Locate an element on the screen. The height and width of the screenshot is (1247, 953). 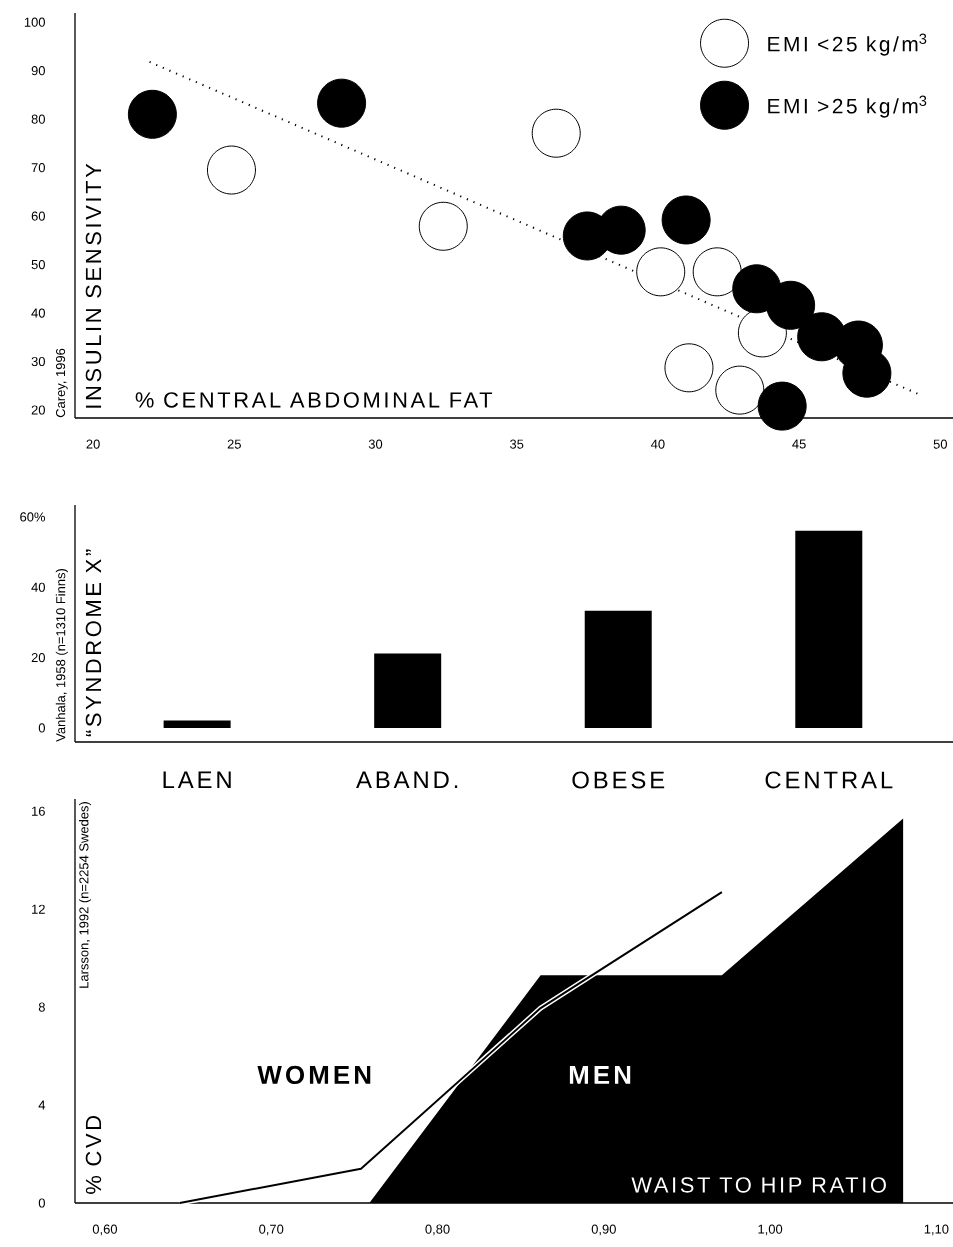
x-tick-label: 35 is located at coordinates (516, 444).